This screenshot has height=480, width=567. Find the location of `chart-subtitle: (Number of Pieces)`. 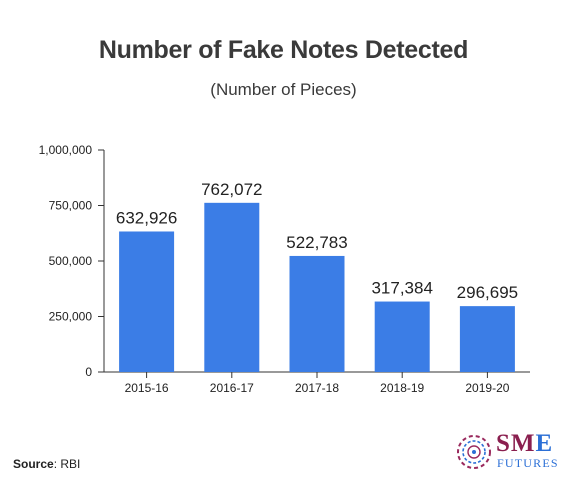

chart-subtitle: (Number of Pieces) is located at coordinates (283, 89).